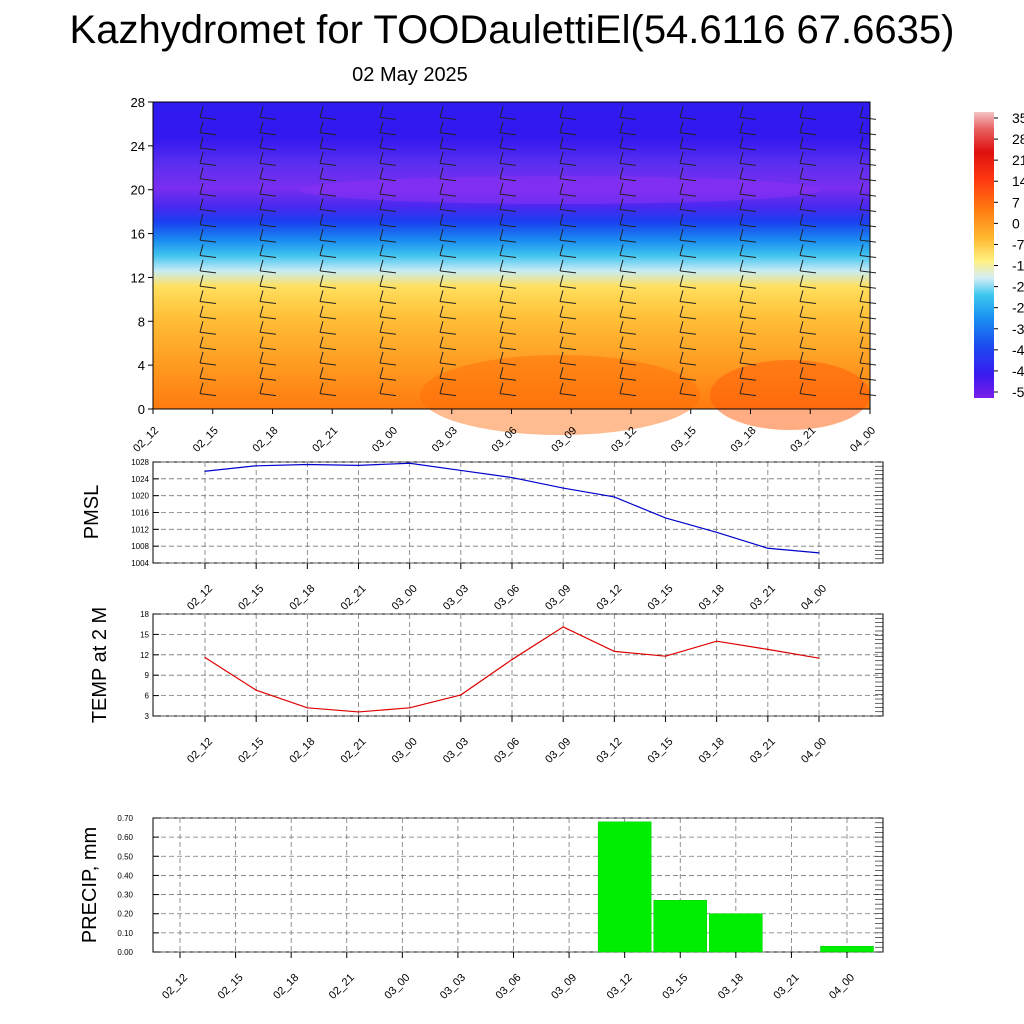 This screenshot has width=1024, height=1024. What do you see at coordinates (507, 751) in the screenshot?
I see `x-tick-label: 03_06` at bounding box center [507, 751].